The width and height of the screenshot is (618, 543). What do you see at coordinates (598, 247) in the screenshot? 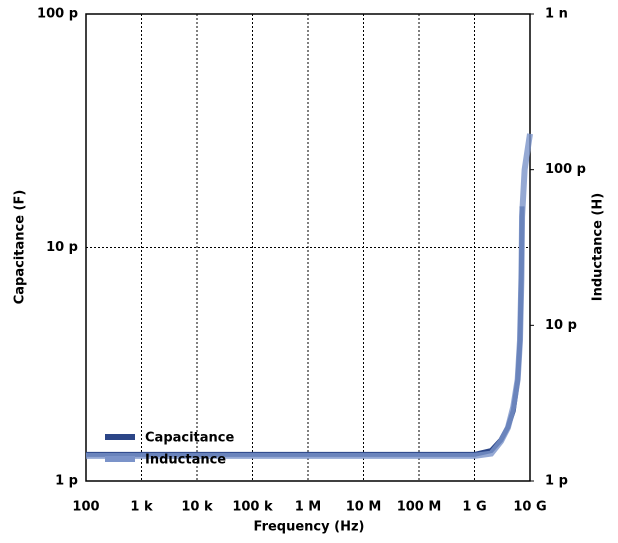
I see `y2-axis-label: Inductance (H)` at bounding box center [598, 247].